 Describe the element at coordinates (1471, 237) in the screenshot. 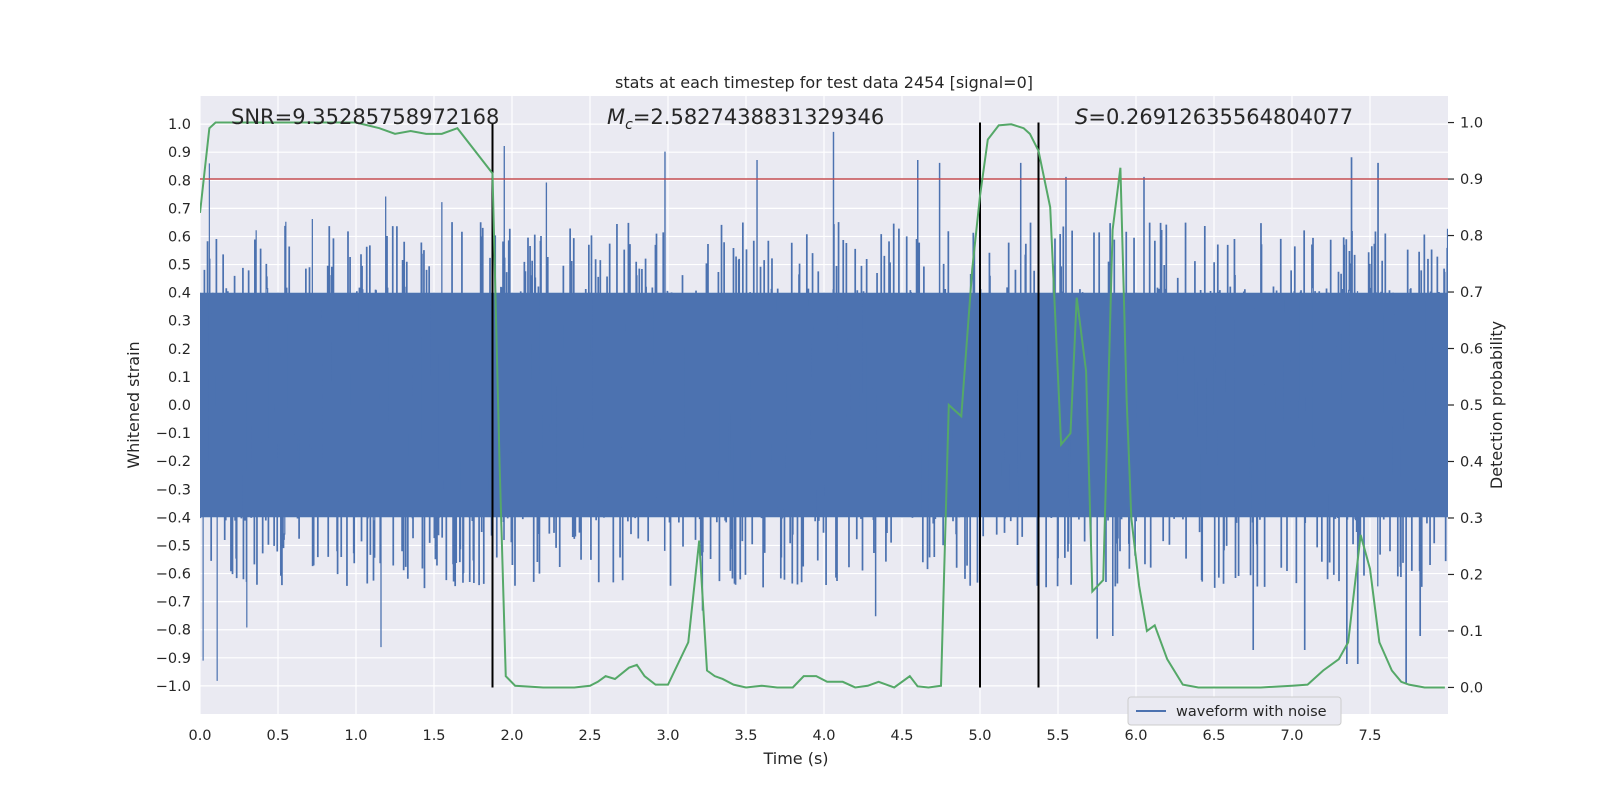

I see `y2-tick-label: 0.8` at that location.